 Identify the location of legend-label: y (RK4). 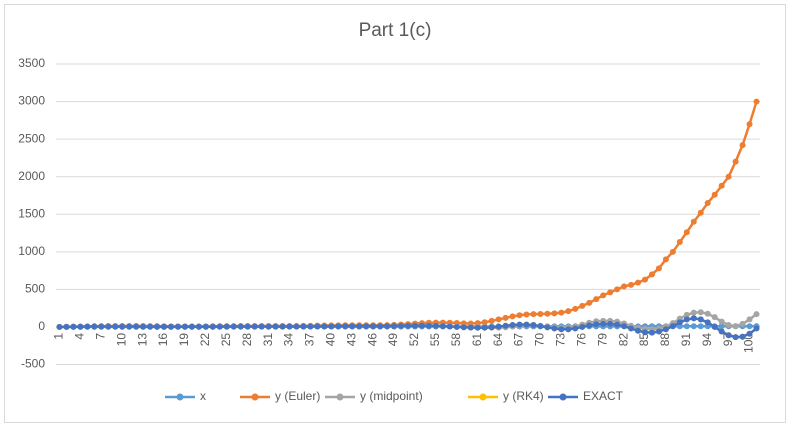
(523, 396).